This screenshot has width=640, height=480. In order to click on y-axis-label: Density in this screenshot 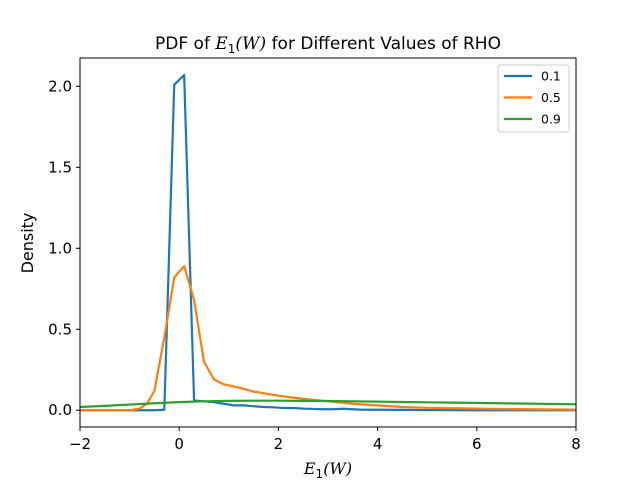, I will do `click(27, 243)`.